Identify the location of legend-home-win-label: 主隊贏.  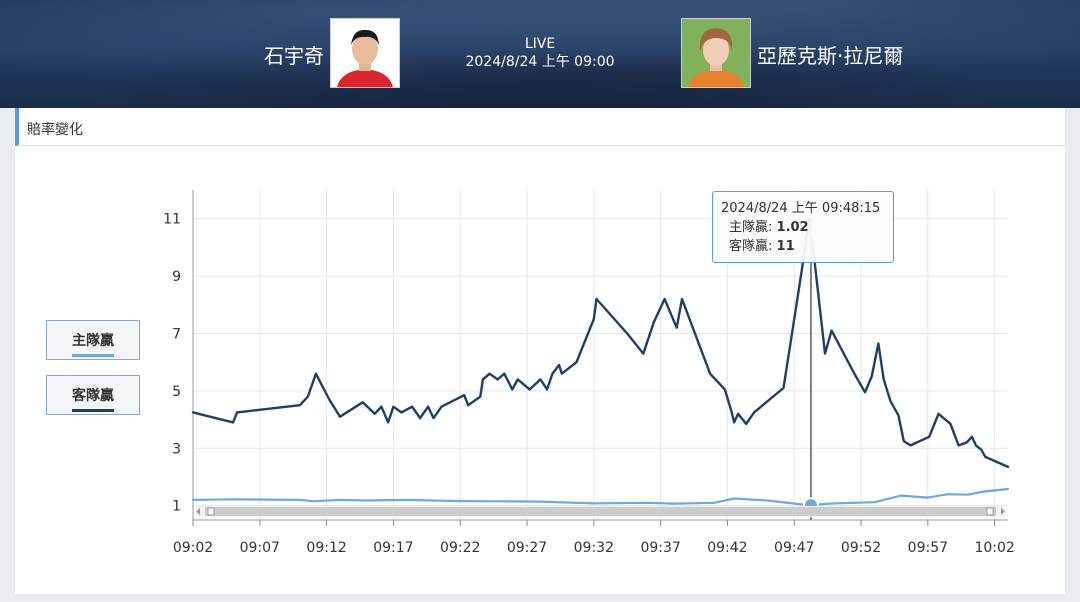
(93, 341).